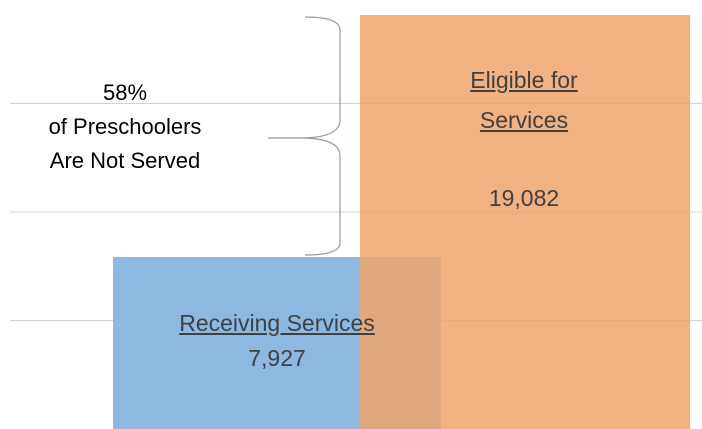  Describe the element at coordinates (277, 323) in the screenshot. I see `category-label: Receiving Services` at that location.